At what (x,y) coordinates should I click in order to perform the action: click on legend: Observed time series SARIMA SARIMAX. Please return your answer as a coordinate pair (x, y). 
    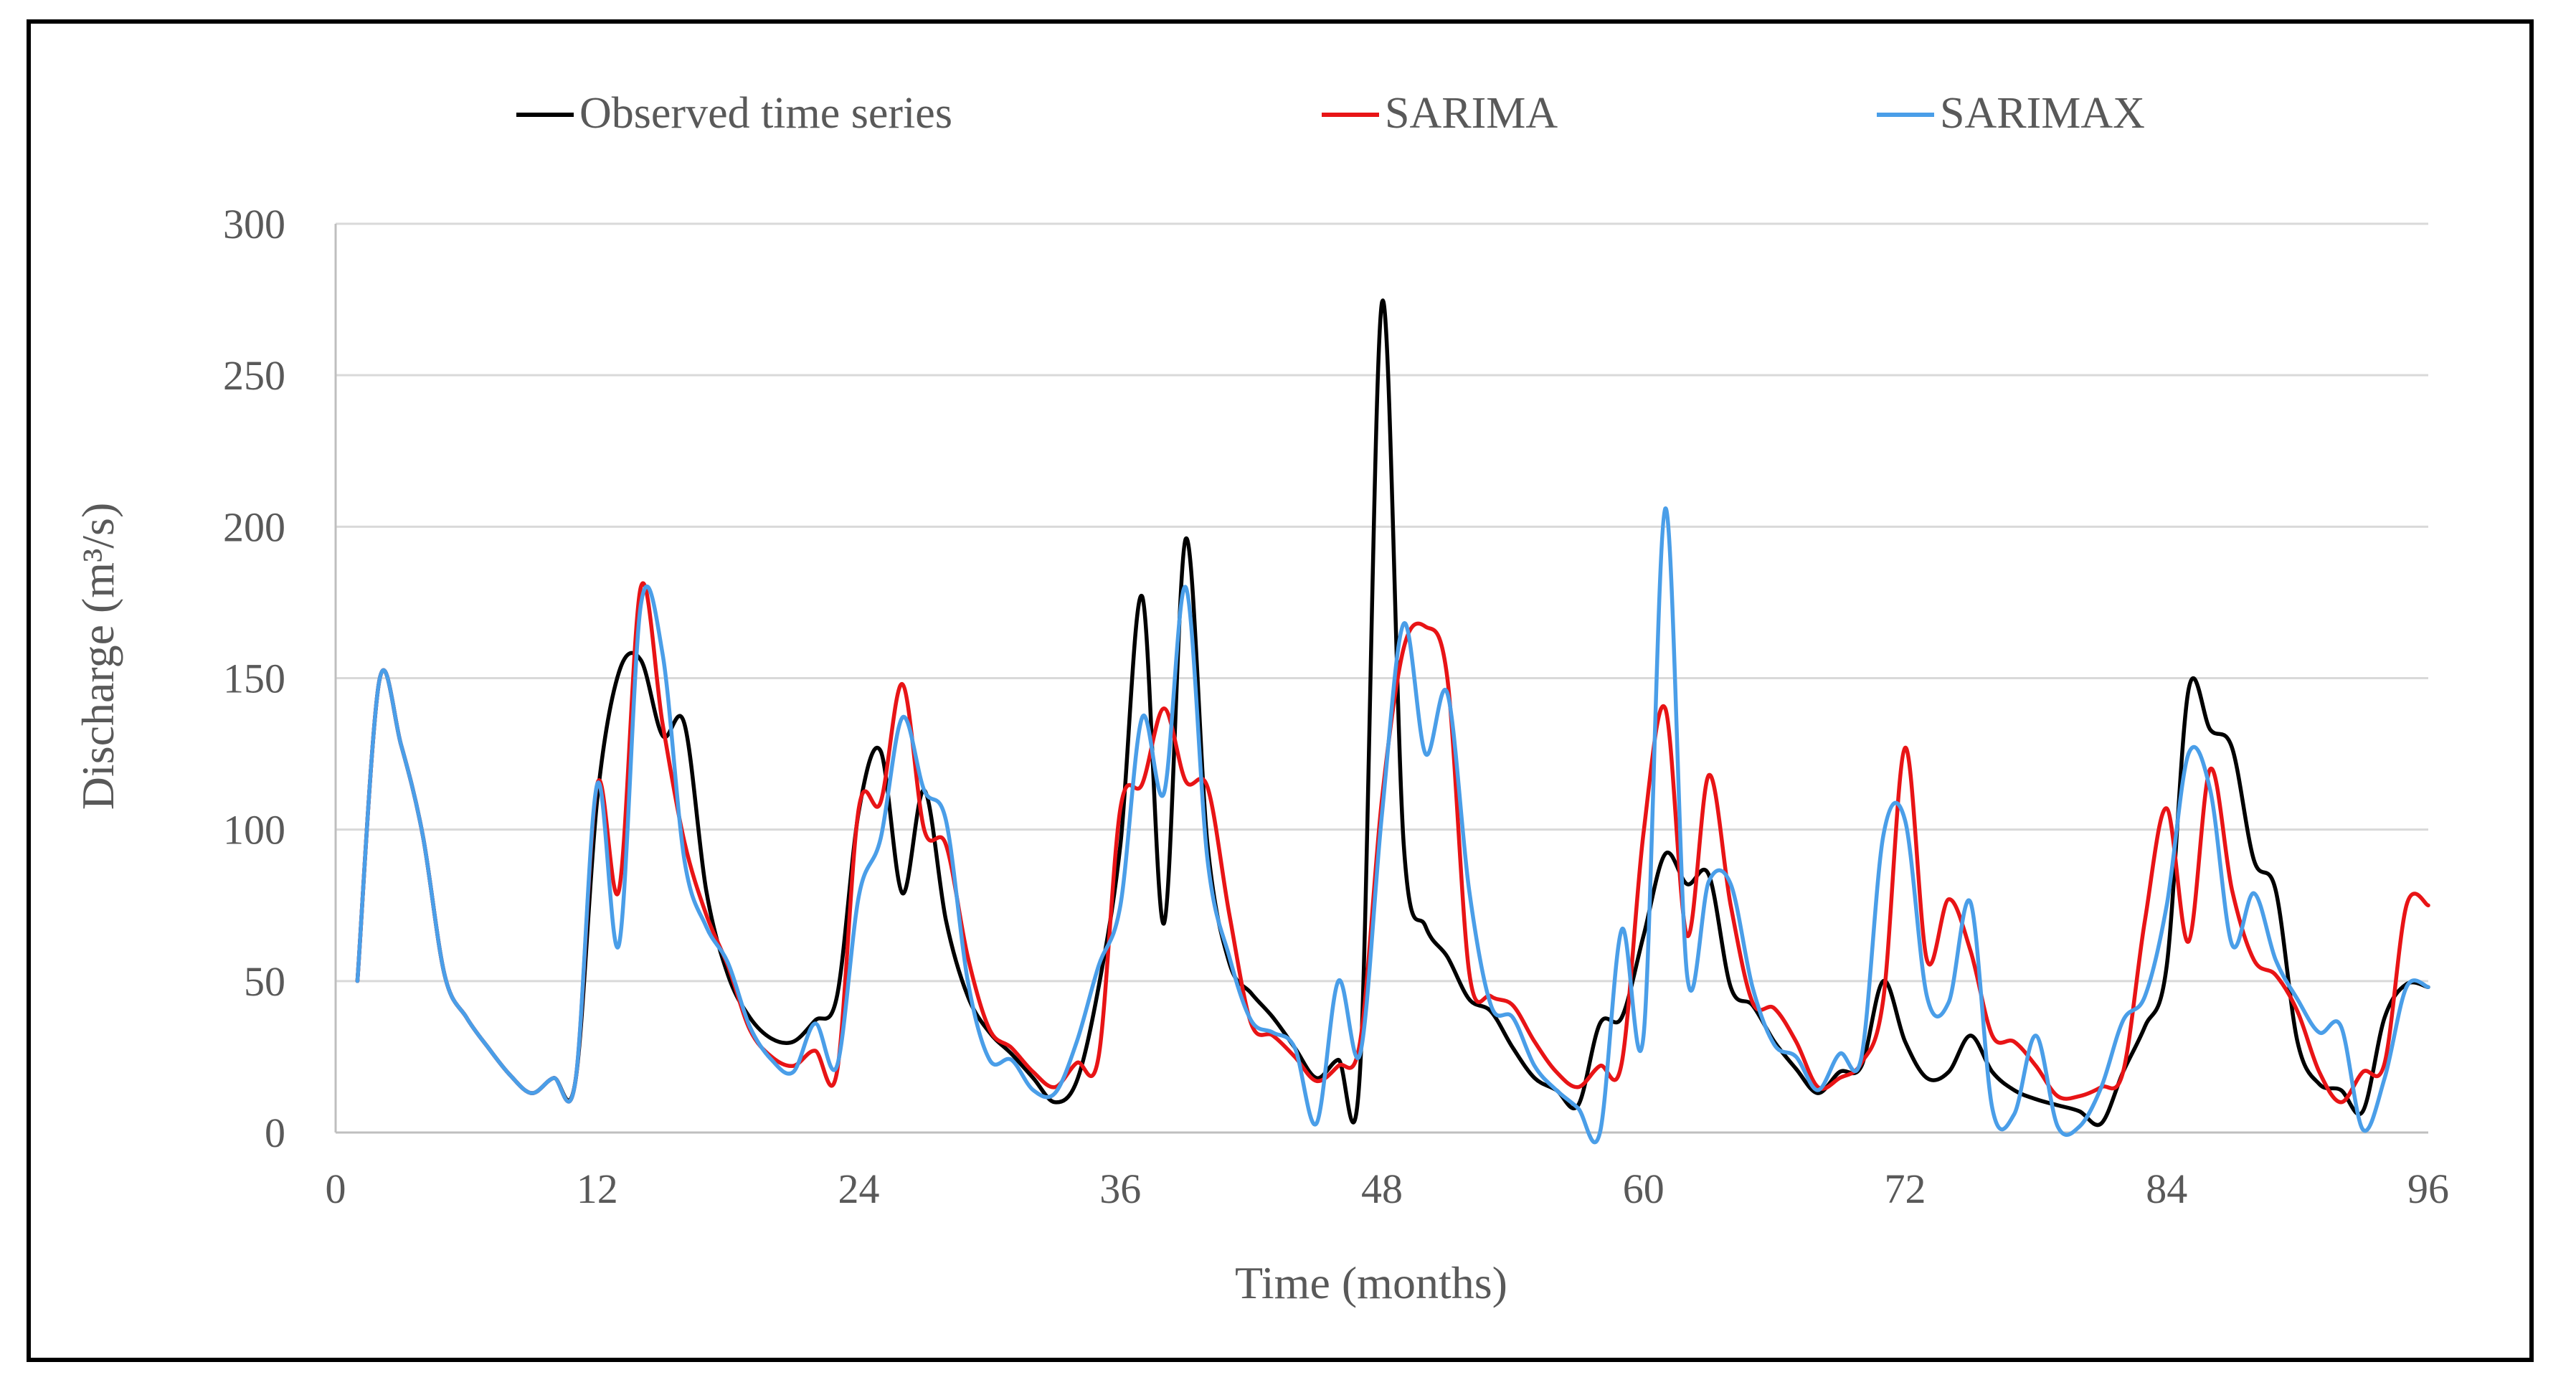
    Looking at the image, I should click on (1330, 114).